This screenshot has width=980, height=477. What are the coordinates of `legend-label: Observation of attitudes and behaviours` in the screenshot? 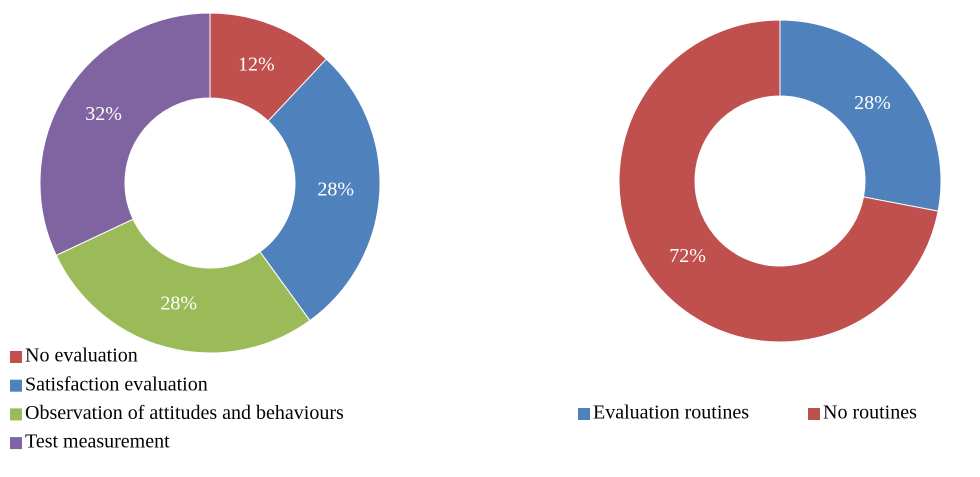 It's located at (184, 413).